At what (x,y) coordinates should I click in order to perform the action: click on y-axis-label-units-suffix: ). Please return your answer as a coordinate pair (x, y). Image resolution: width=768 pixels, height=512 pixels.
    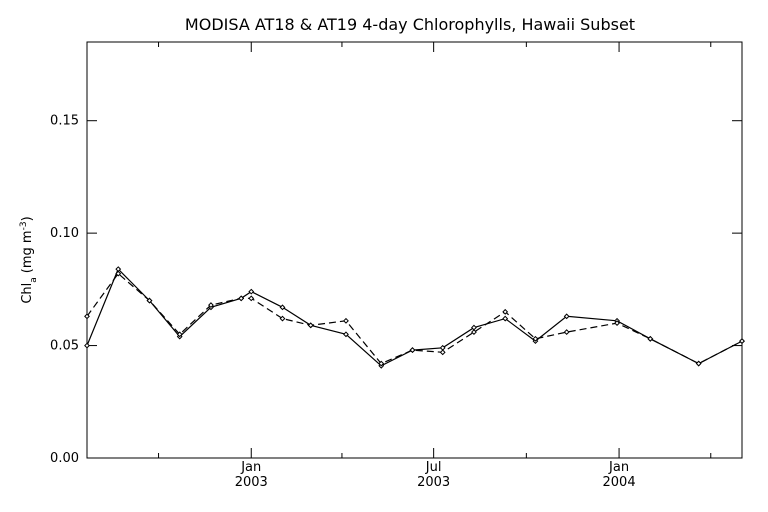
    Looking at the image, I should click on (27, 218).